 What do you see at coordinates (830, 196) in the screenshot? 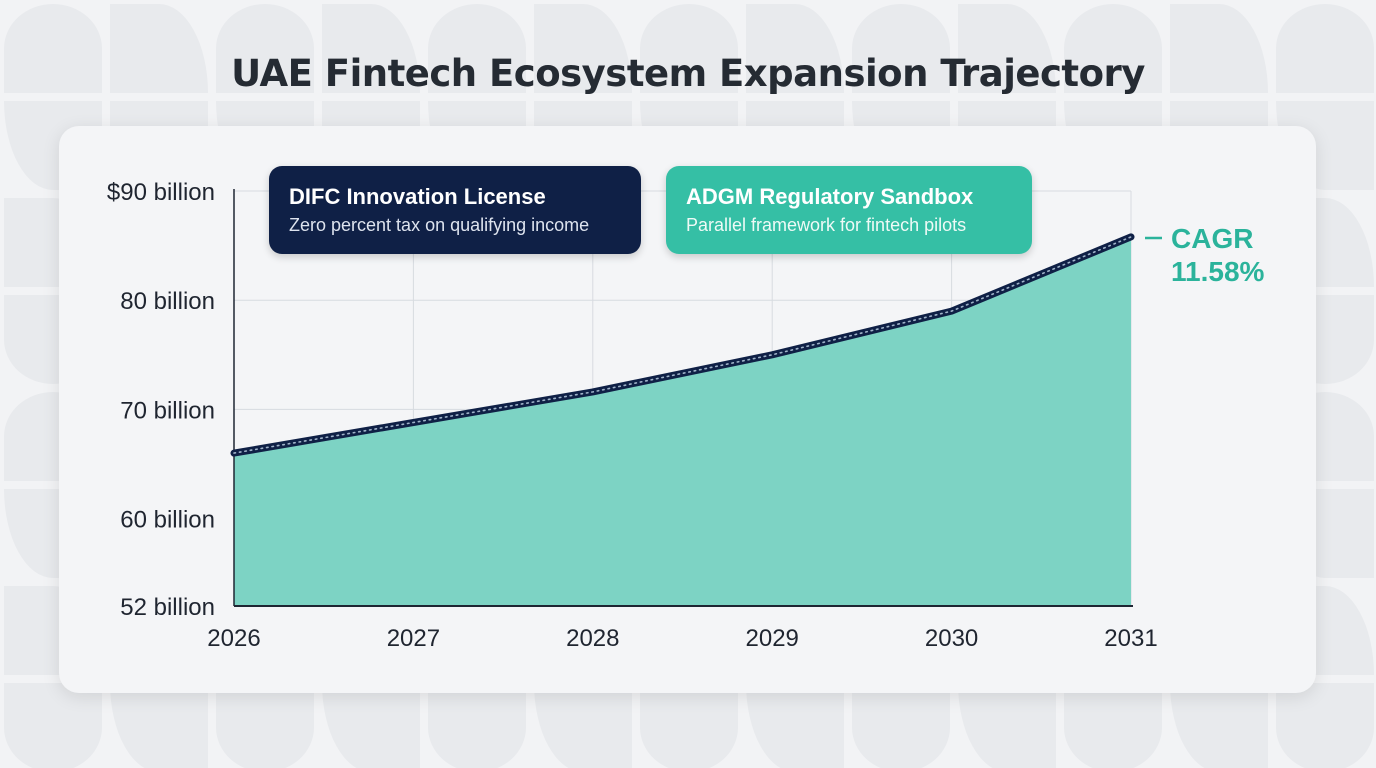
I see `adgm-callout-title: ADGM Regulatory Sandbox` at bounding box center [830, 196].